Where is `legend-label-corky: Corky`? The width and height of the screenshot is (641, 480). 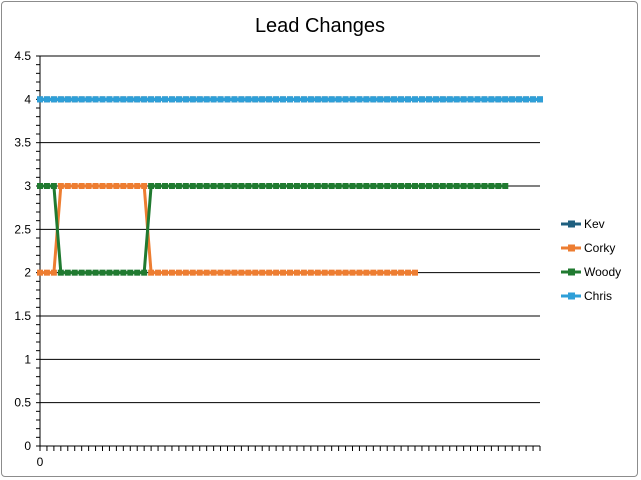
legend-label-corky: Corky is located at coordinates (599, 248).